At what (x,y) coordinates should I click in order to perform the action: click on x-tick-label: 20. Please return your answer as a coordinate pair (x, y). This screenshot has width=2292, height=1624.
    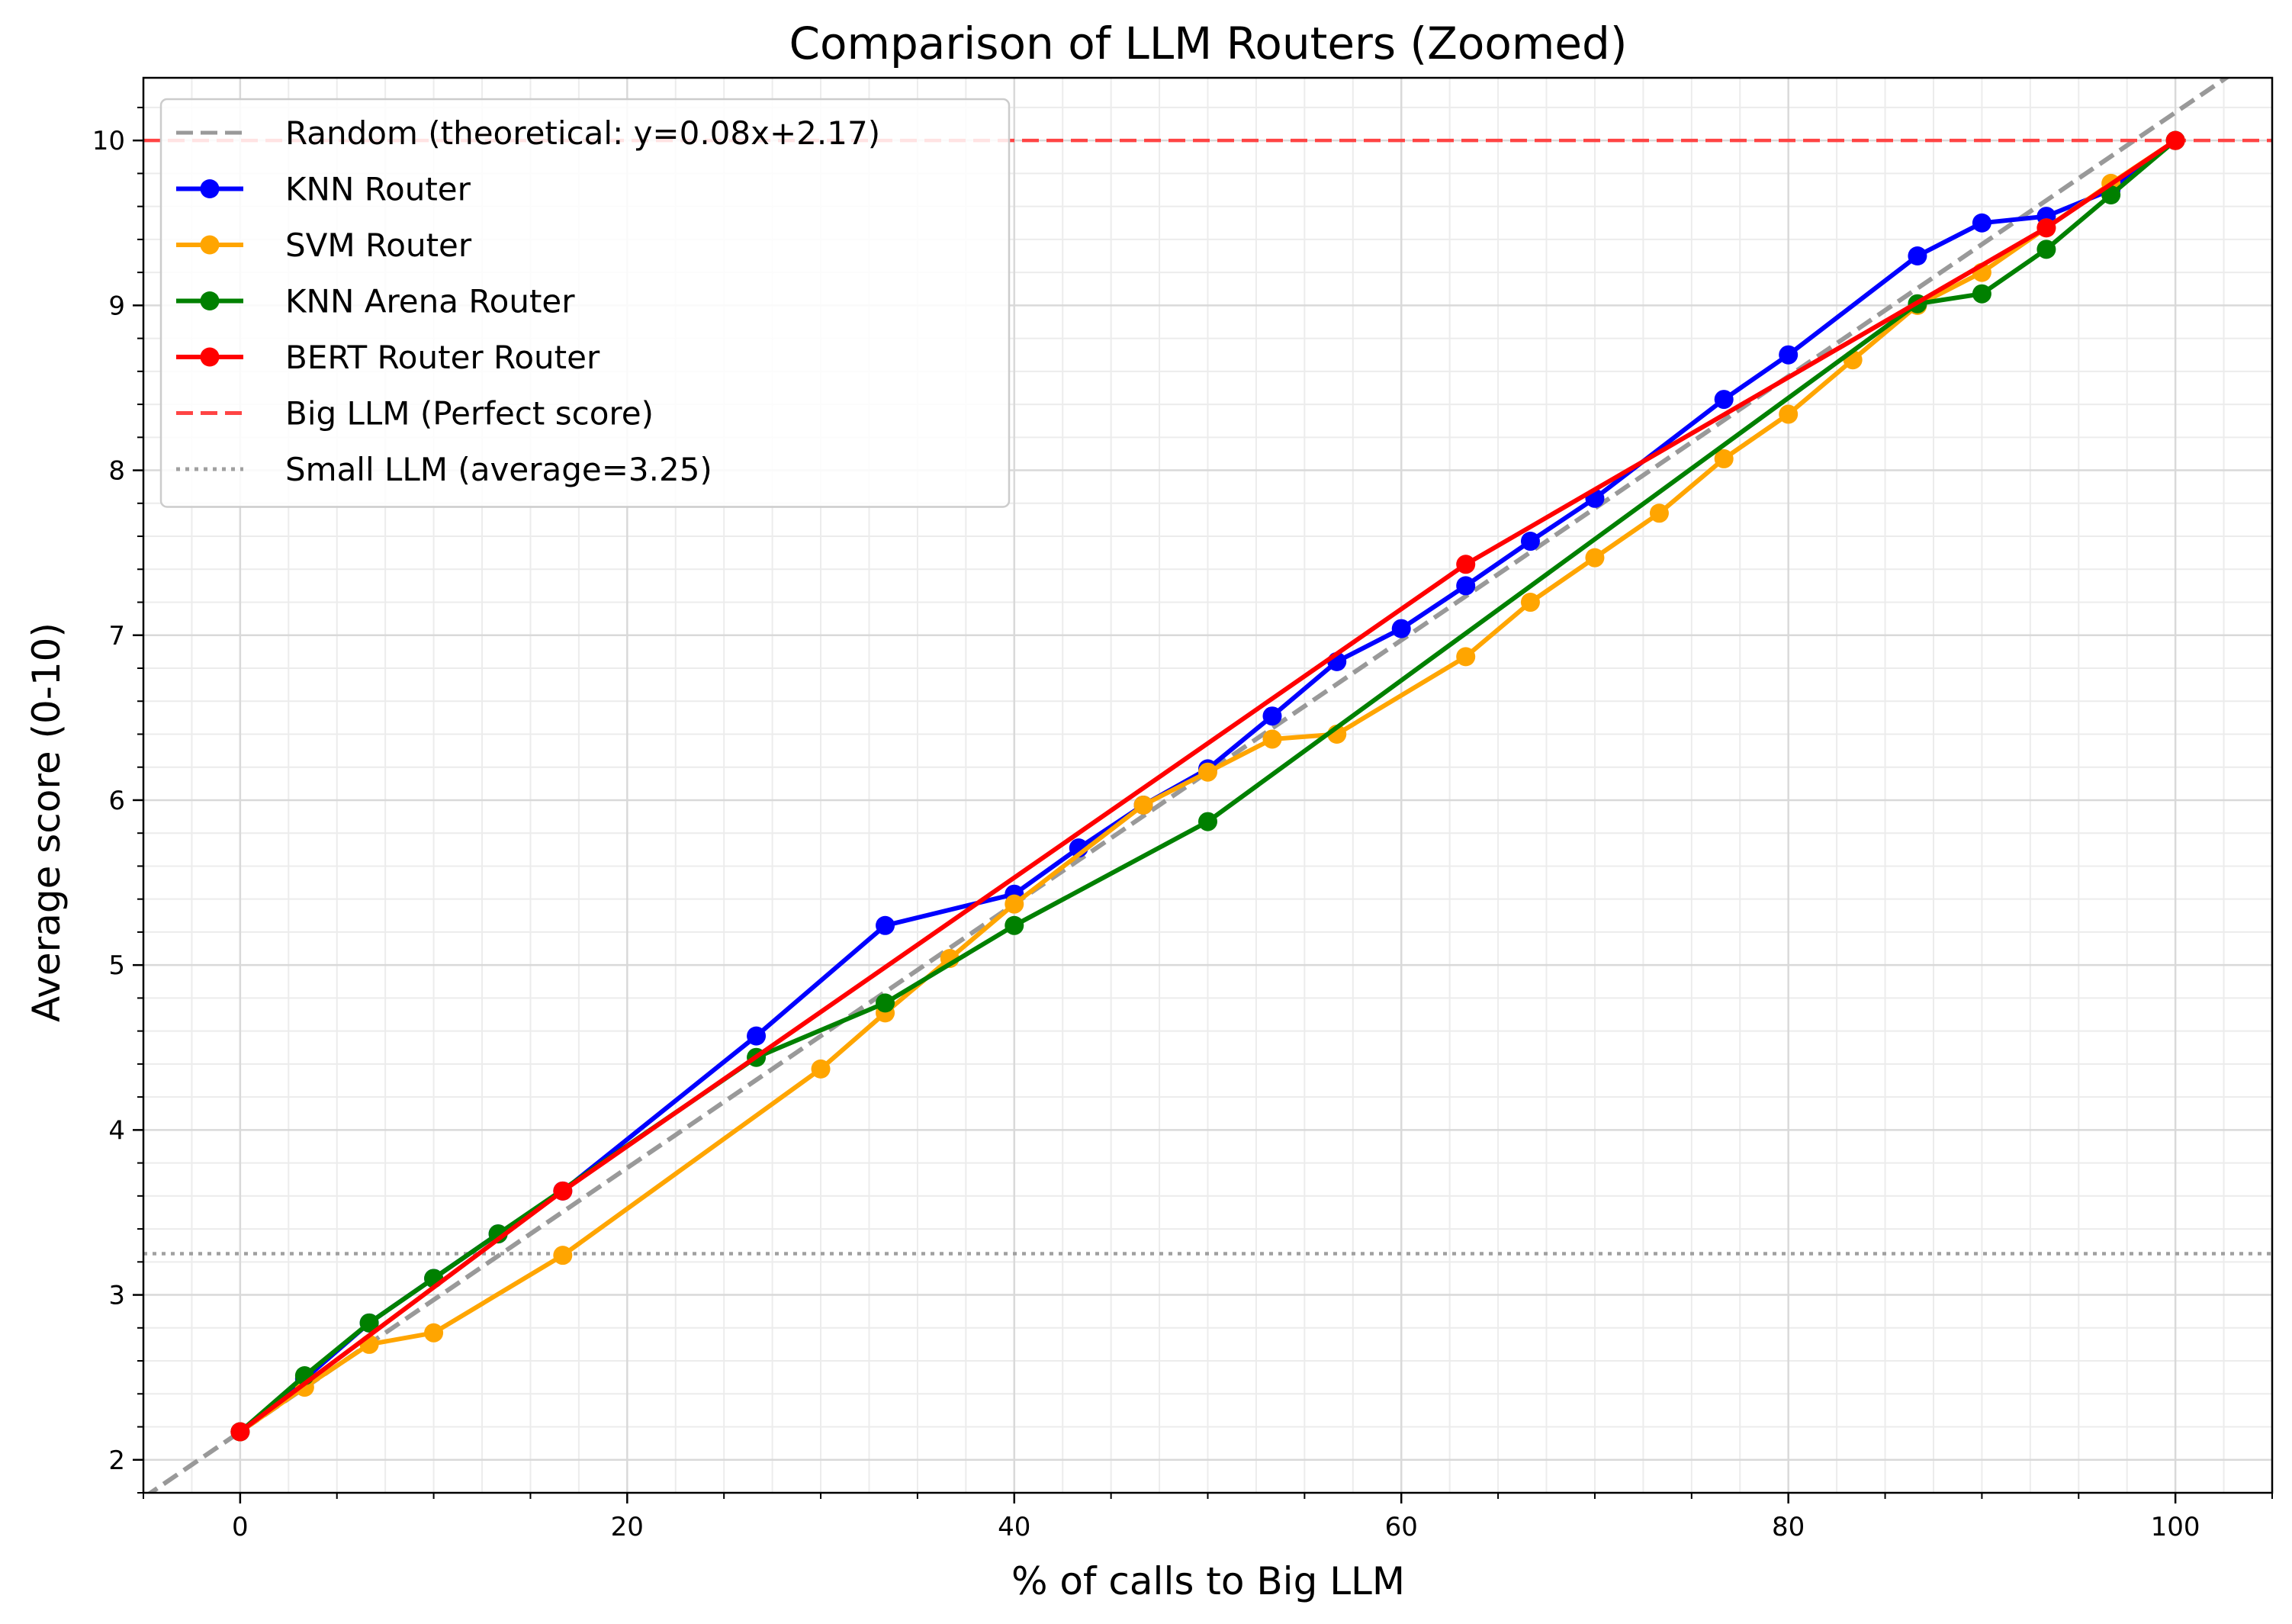
    Looking at the image, I should click on (627, 1527).